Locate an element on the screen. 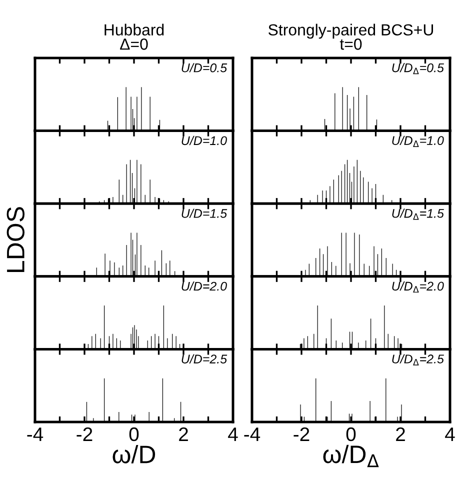  text: U/D=2.5 is located at coordinates (205, 359).